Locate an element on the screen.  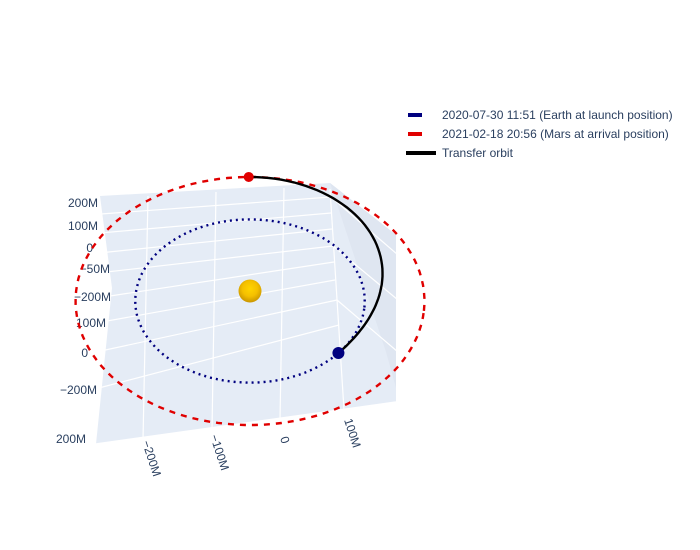
axis-tick-label: −100M is located at coordinates (219, 453).